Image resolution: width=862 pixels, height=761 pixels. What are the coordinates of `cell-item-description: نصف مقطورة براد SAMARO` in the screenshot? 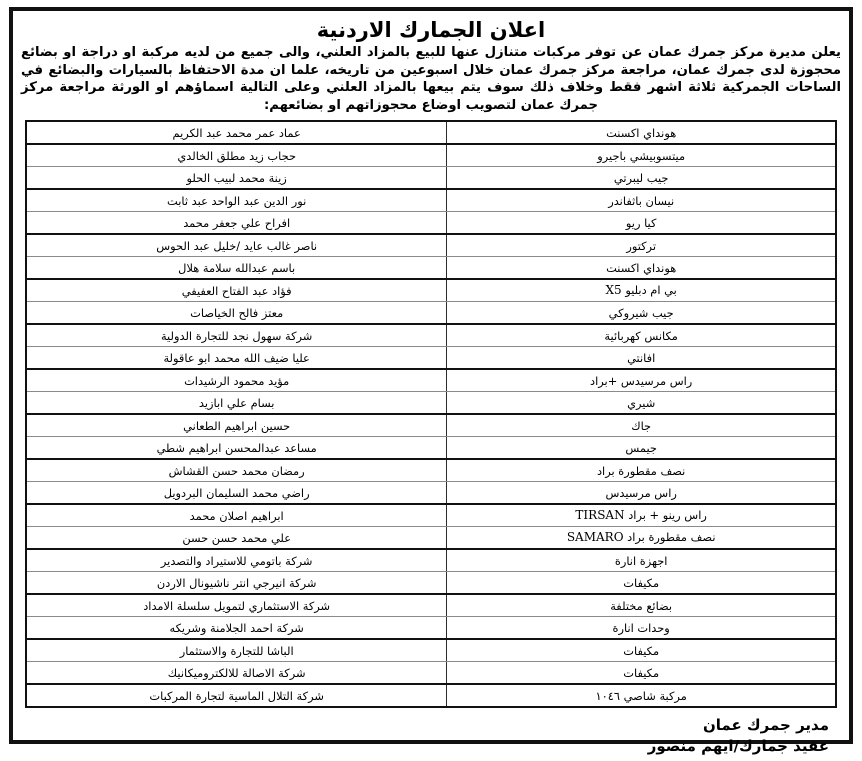 It's located at (641, 538).